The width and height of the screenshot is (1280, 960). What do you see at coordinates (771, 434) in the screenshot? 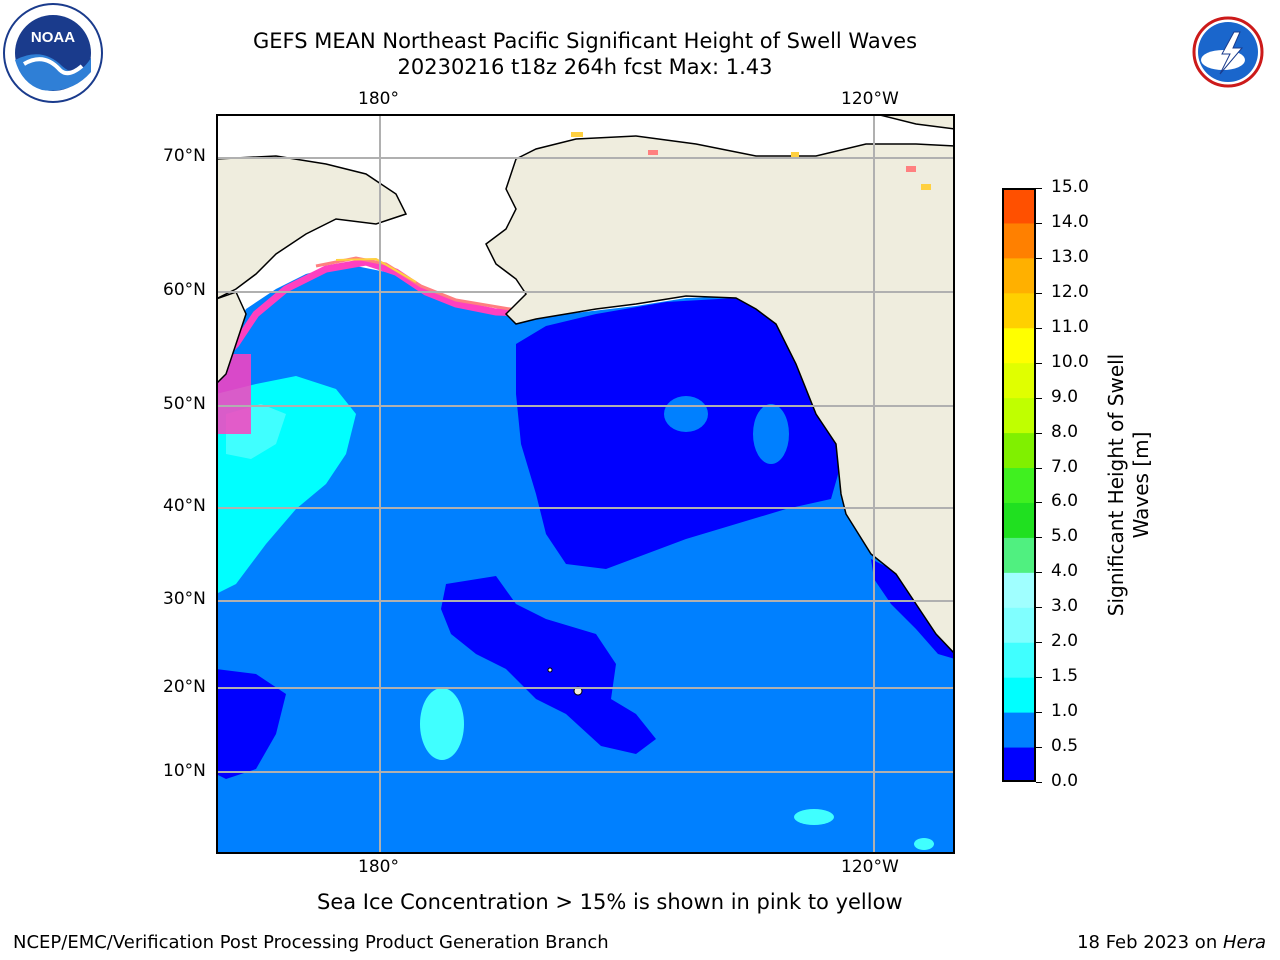
I see `low-swell-gulf-bubble2` at bounding box center [771, 434].